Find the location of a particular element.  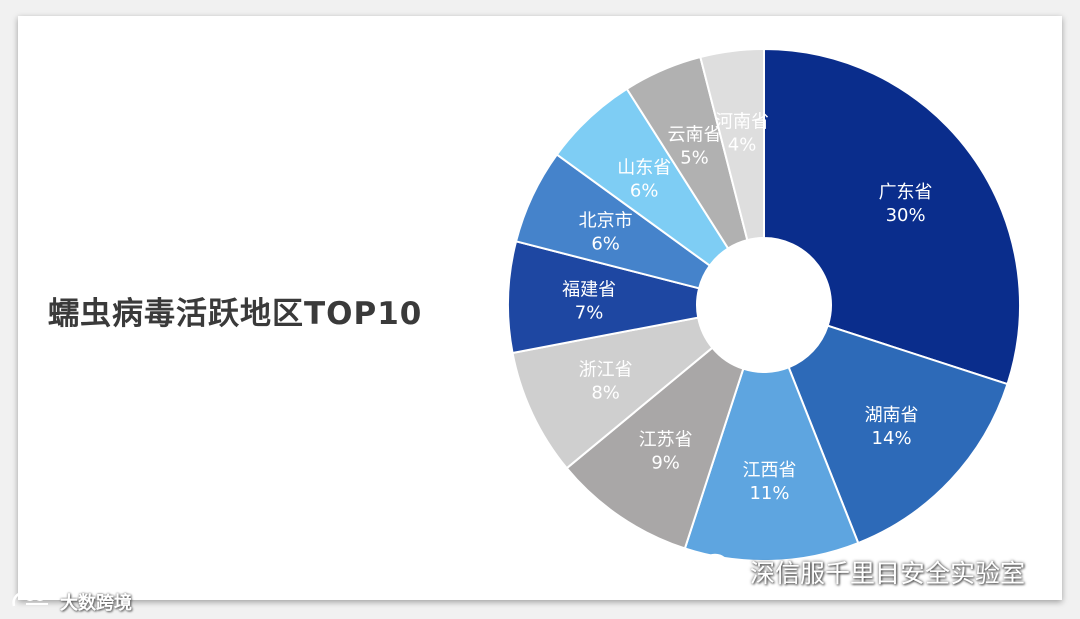

slice-label: 浙江省 is located at coordinates (606, 370).